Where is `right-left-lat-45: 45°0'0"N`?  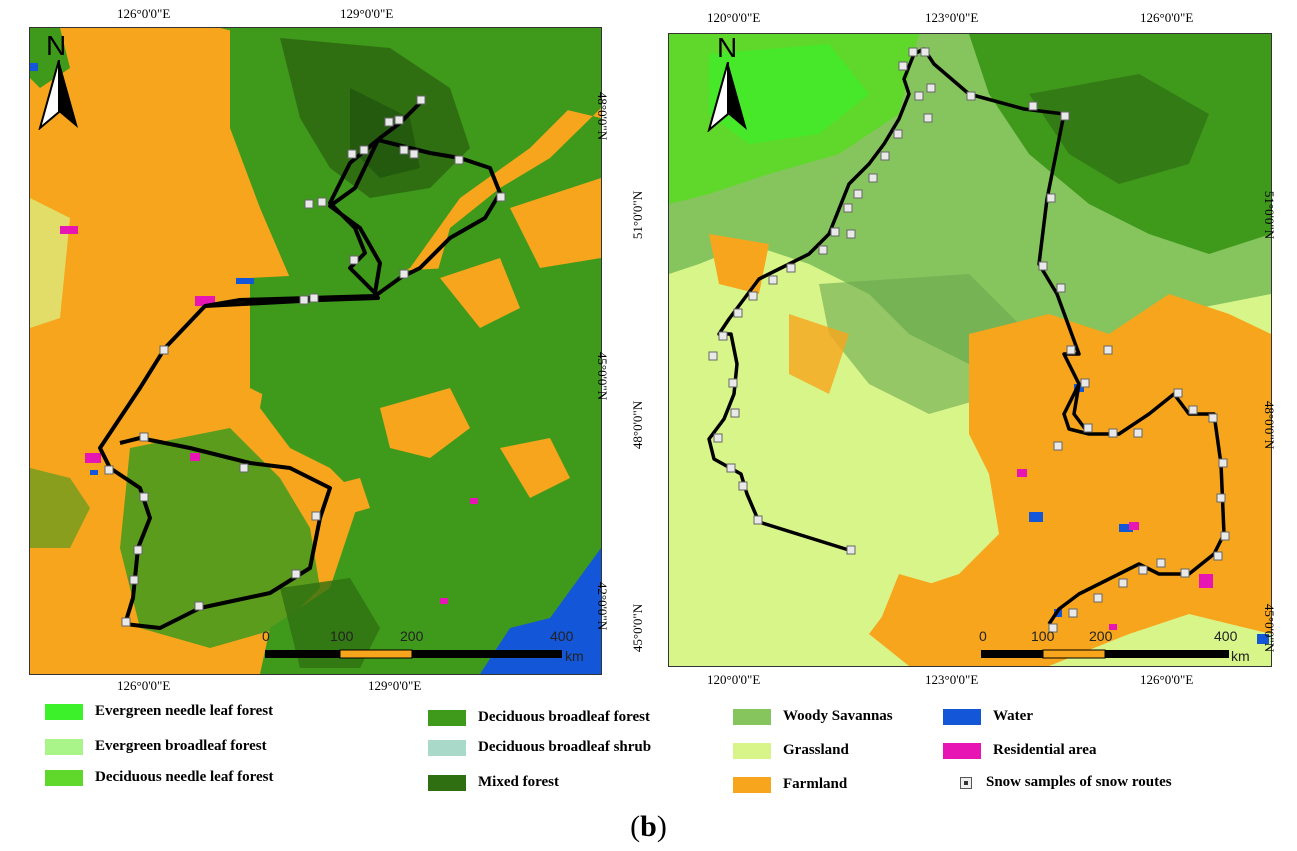 right-left-lat-45: 45°0'0"N is located at coordinates (638, 628).